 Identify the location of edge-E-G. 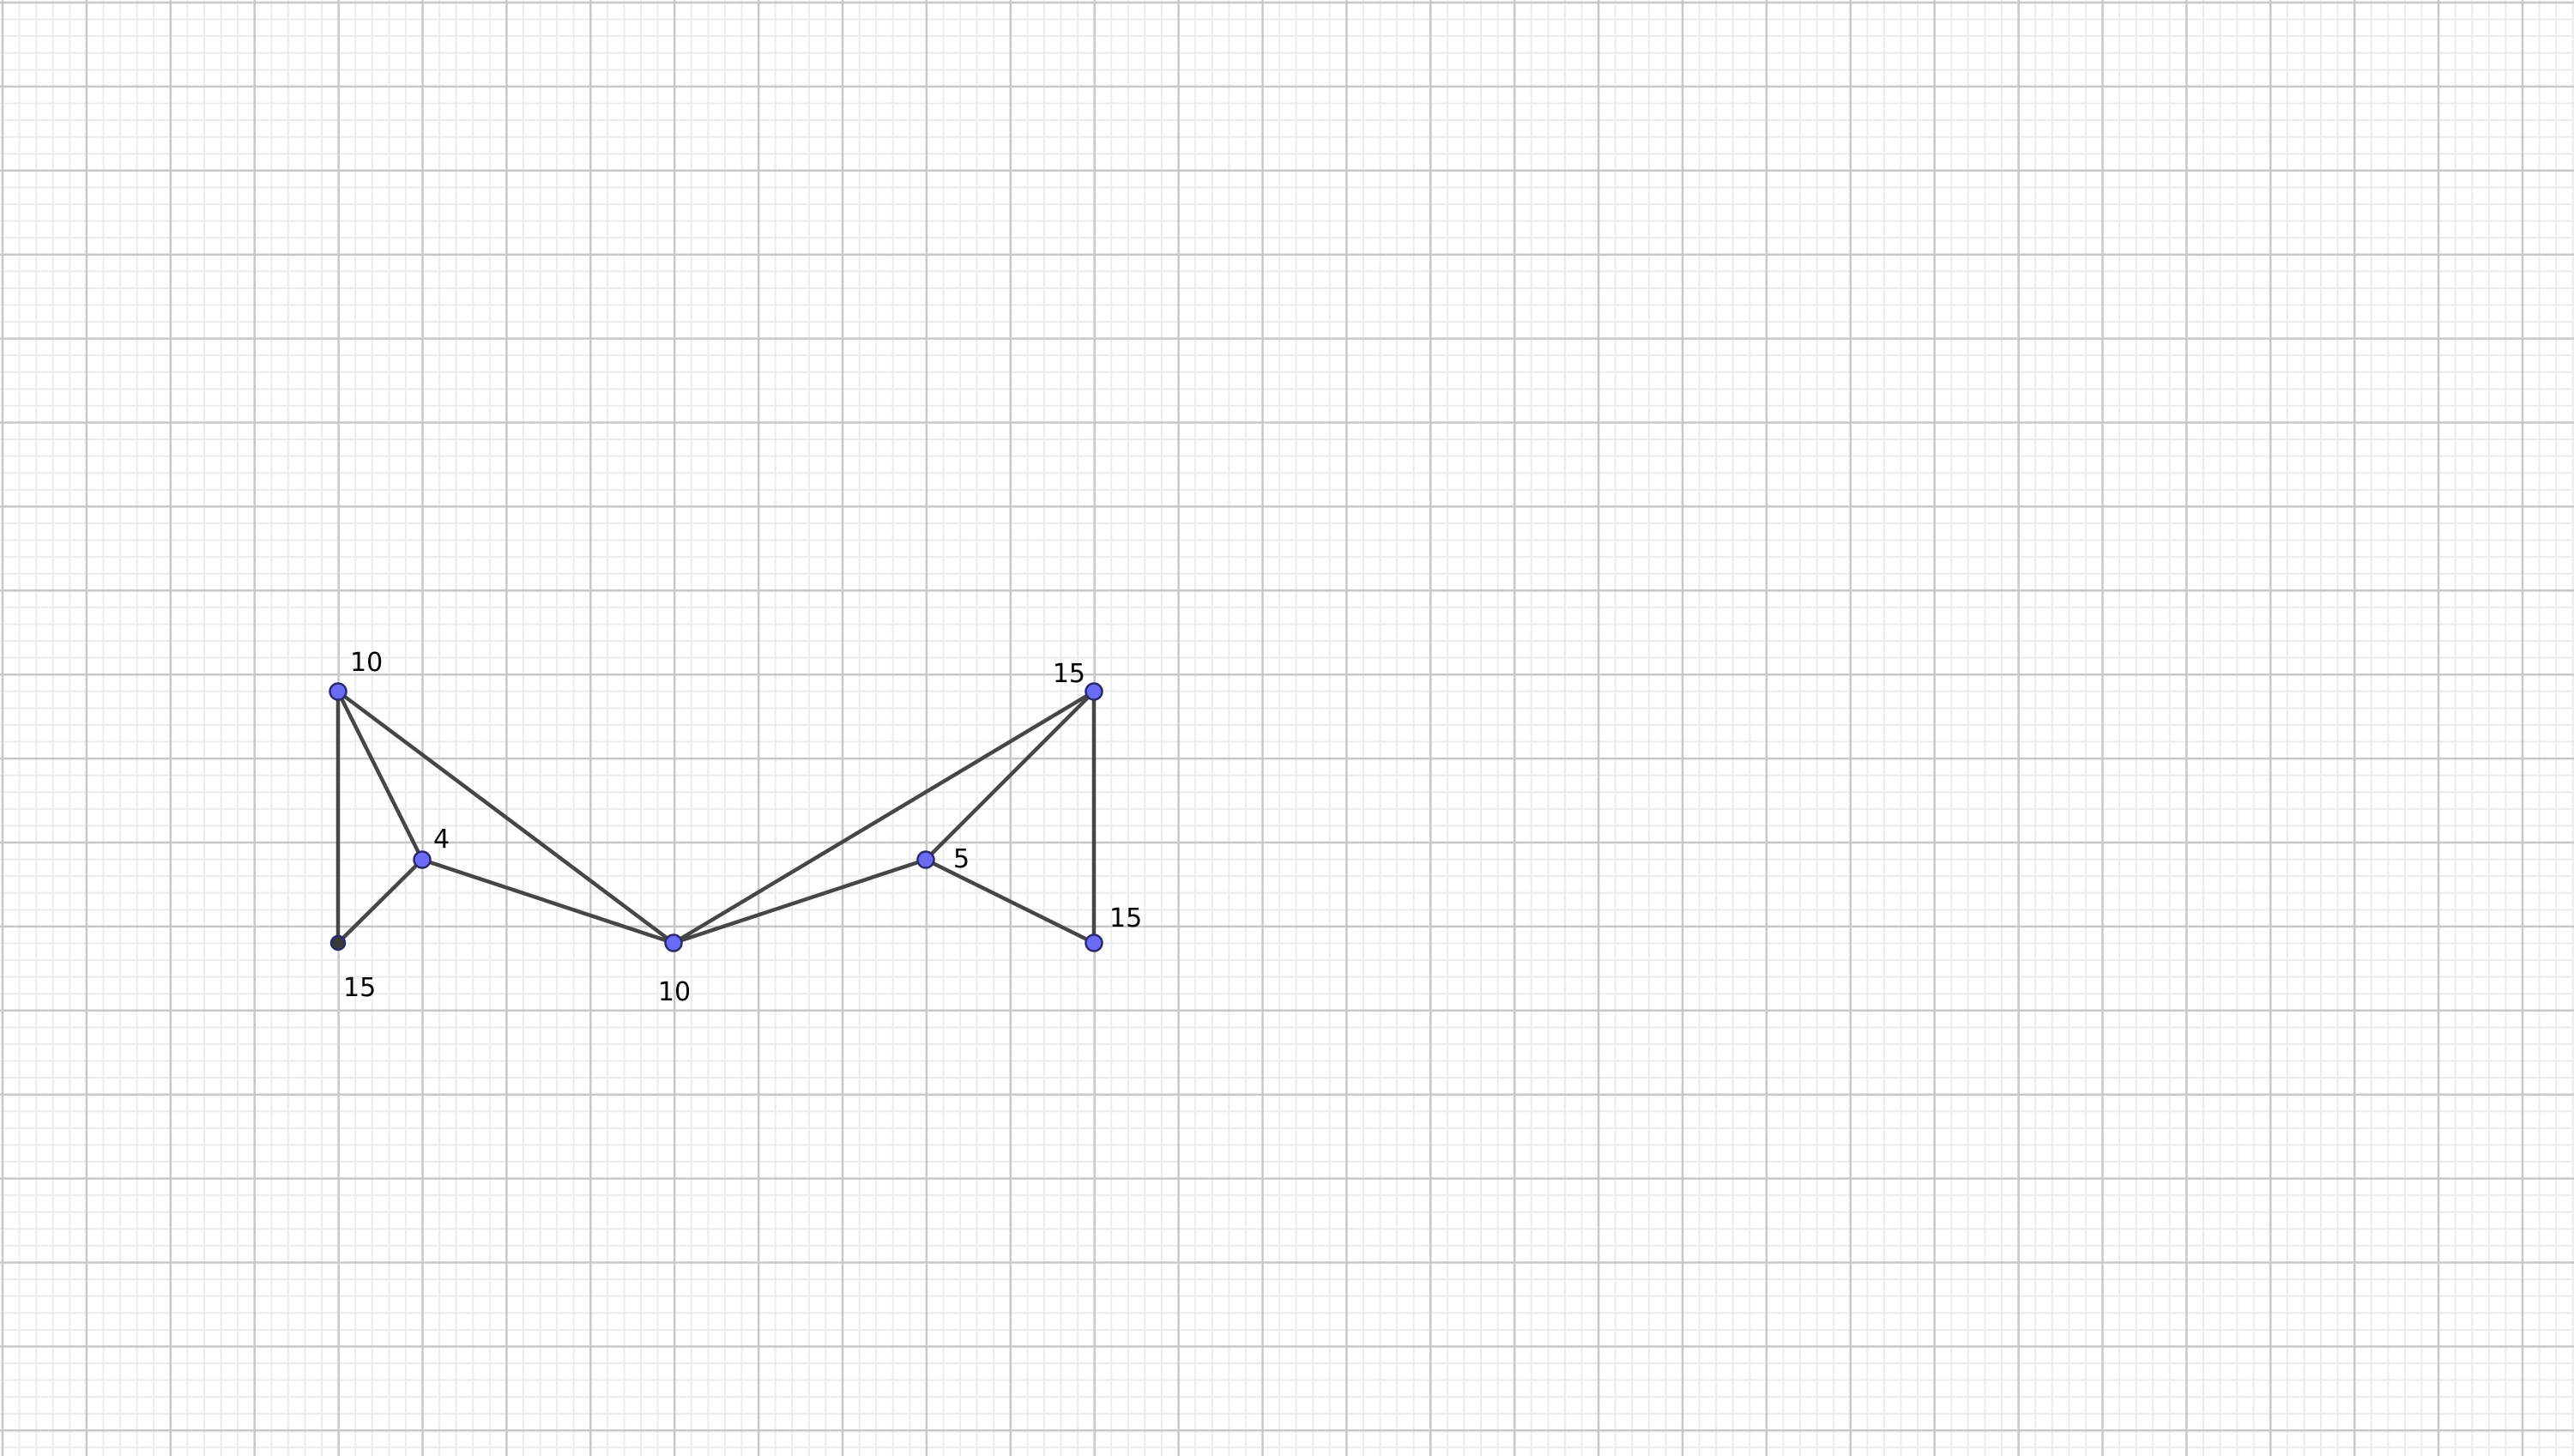
(1010, 901).